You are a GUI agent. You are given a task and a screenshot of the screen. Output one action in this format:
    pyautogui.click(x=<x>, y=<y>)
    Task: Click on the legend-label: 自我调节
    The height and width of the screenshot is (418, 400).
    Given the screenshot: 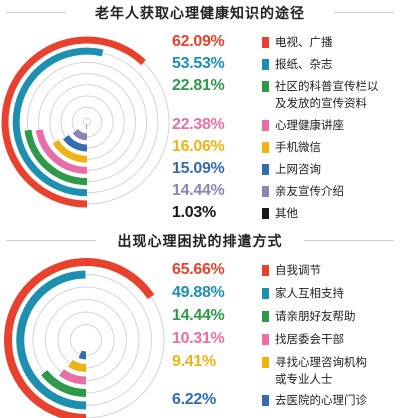 What is the action you would take?
    pyautogui.click(x=298, y=270)
    